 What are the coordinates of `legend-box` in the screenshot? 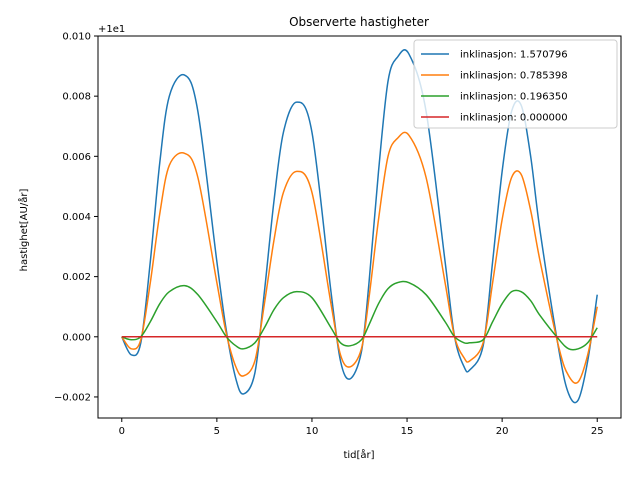 It's located at (515, 84).